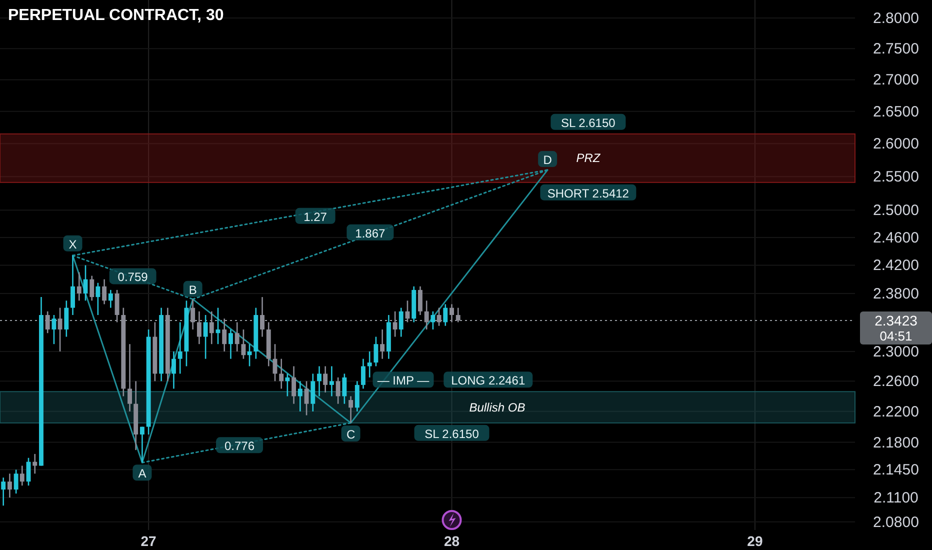 This screenshot has width=932, height=550. What do you see at coordinates (896, 498) in the screenshot?
I see `y-tick-label: 2.1100` at bounding box center [896, 498].